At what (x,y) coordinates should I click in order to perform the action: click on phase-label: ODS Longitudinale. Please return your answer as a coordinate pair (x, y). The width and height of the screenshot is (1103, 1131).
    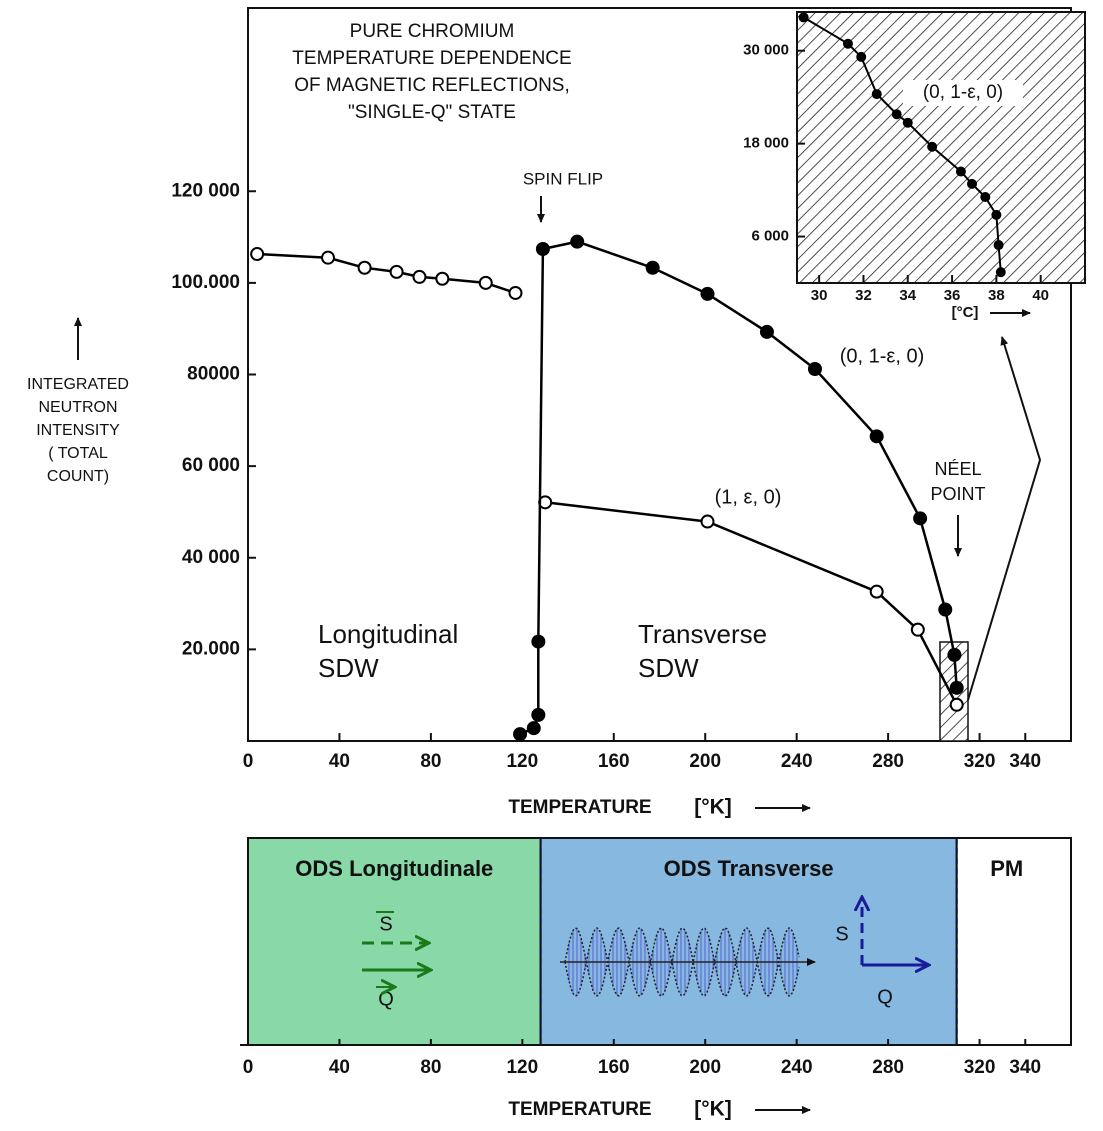
    Looking at the image, I should click on (394, 868).